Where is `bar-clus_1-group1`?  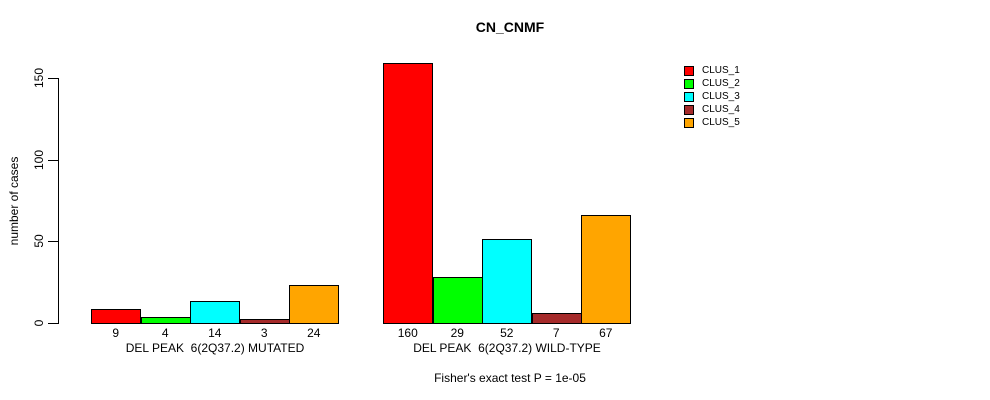
bar-clus_1-group1 is located at coordinates (116, 316).